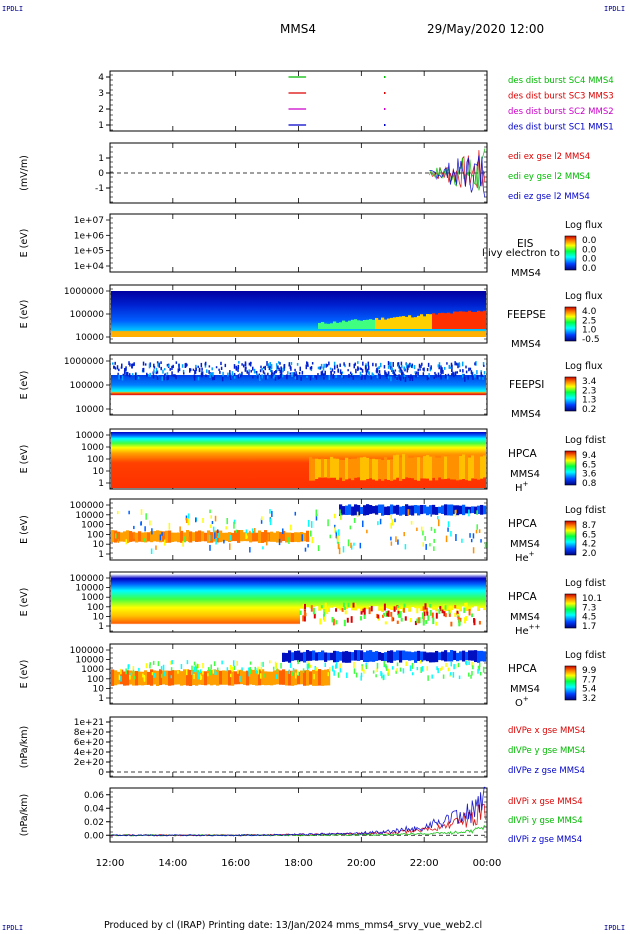 This screenshot has width=630, height=934. What do you see at coordinates (525, 244) in the screenshot?
I see `instrument-label: EIS` at bounding box center [525, 244].